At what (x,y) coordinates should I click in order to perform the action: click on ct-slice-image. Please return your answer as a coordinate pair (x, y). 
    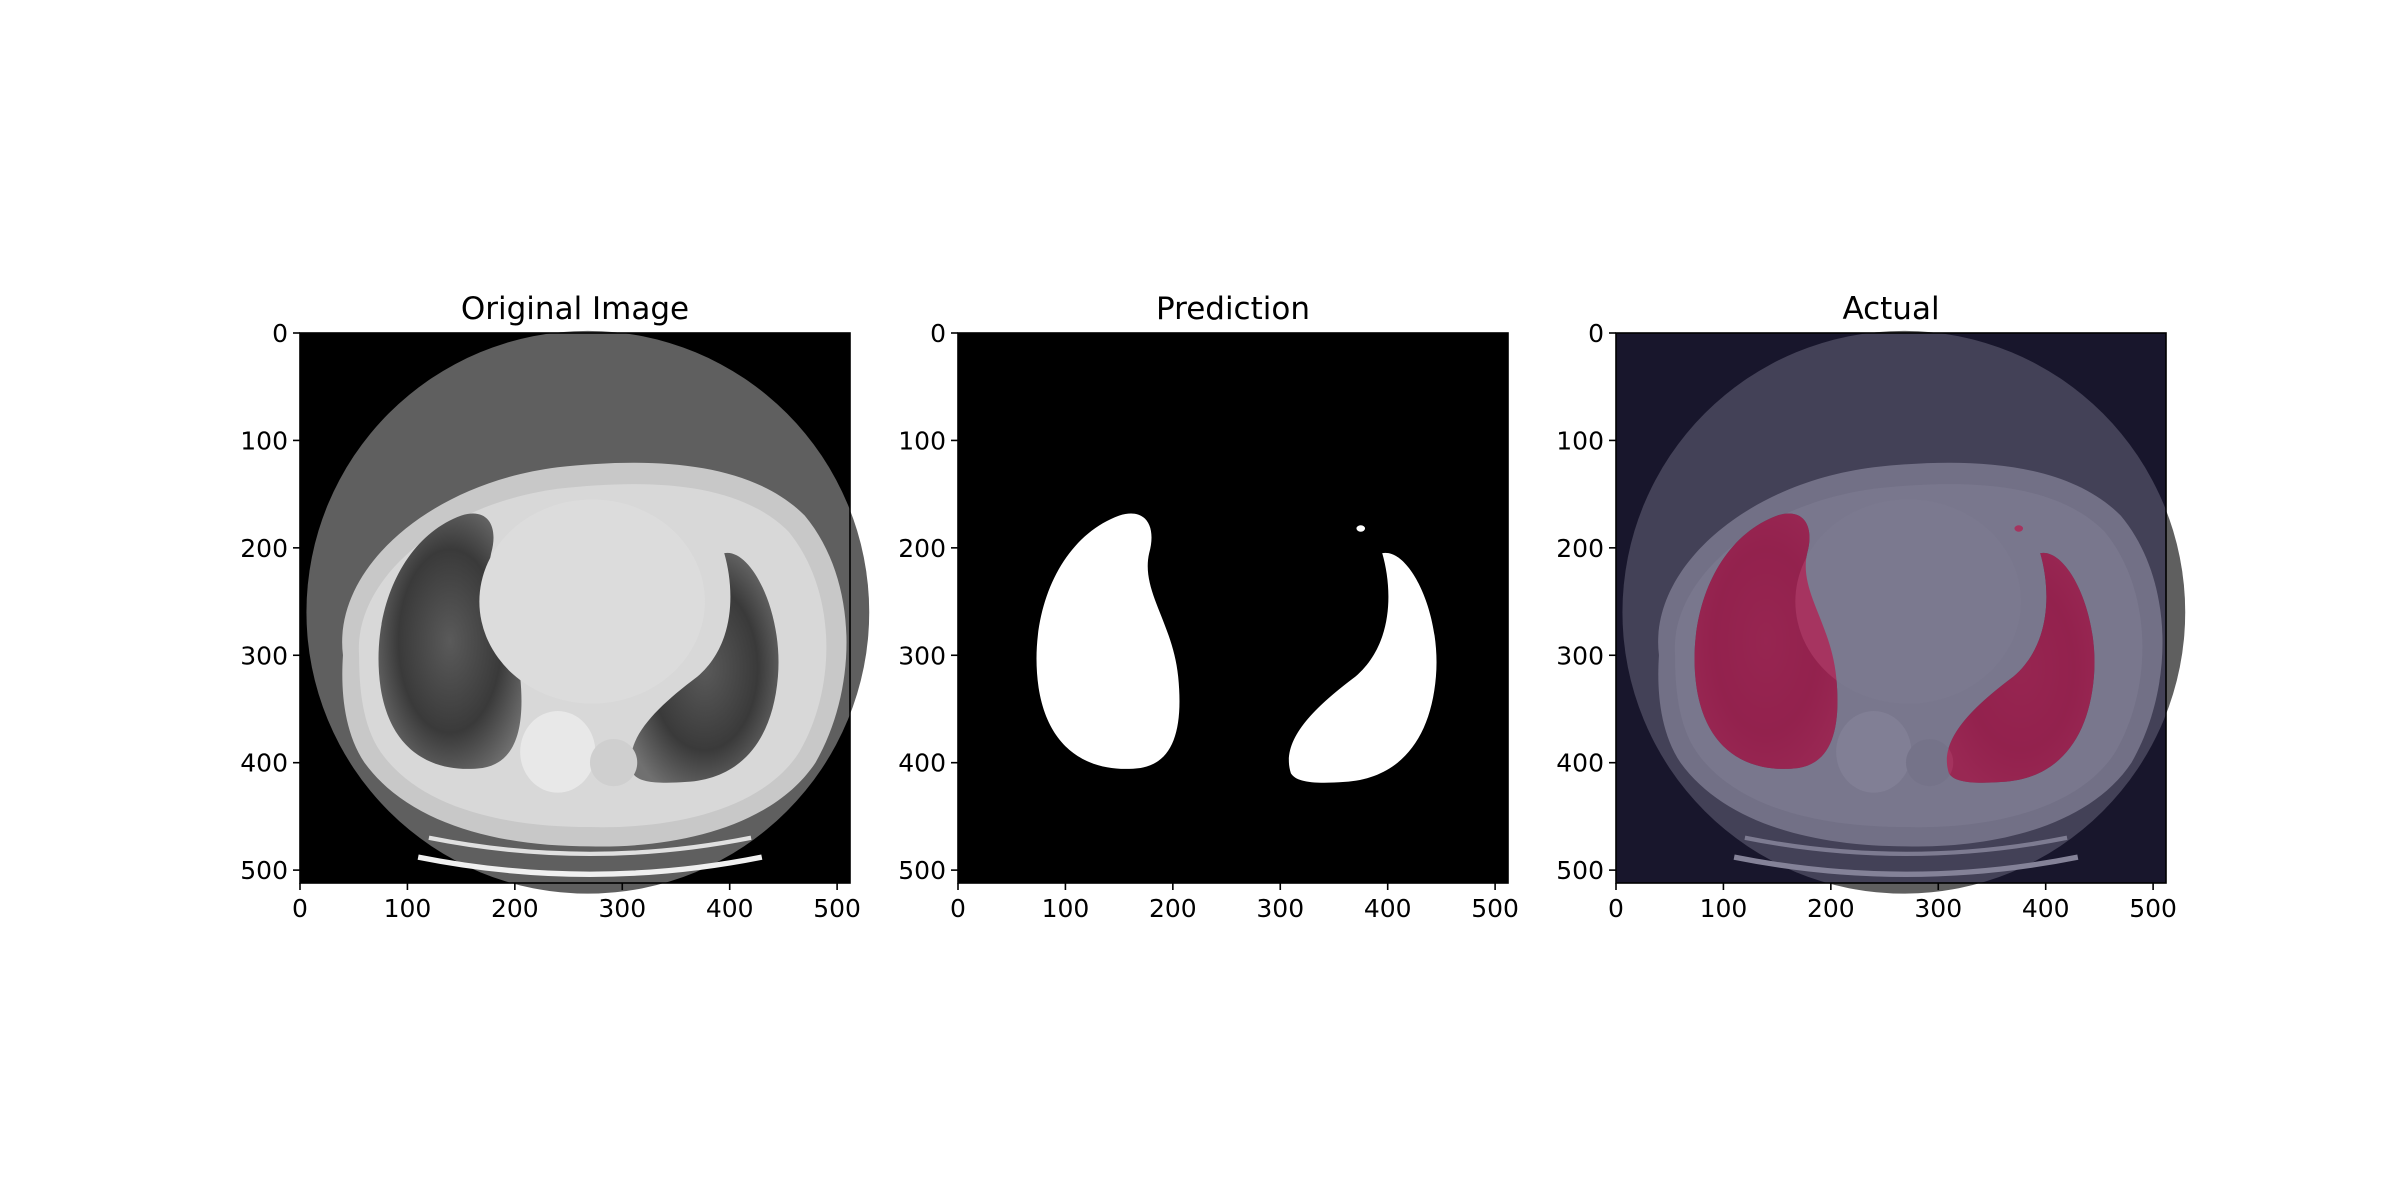
    Looking at the image, I should click on (587, 612).